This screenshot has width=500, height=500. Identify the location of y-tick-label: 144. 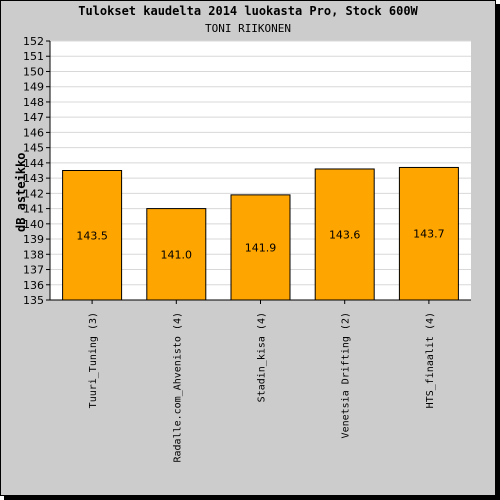
(33, 163).